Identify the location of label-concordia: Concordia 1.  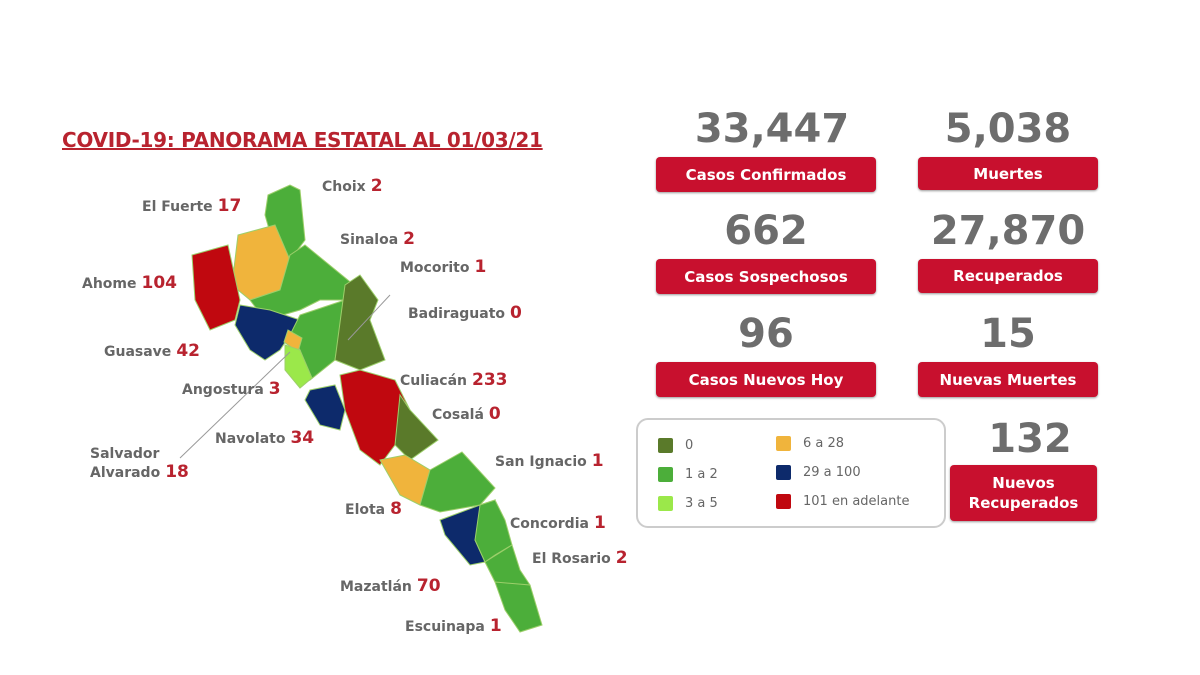
(558, 523).